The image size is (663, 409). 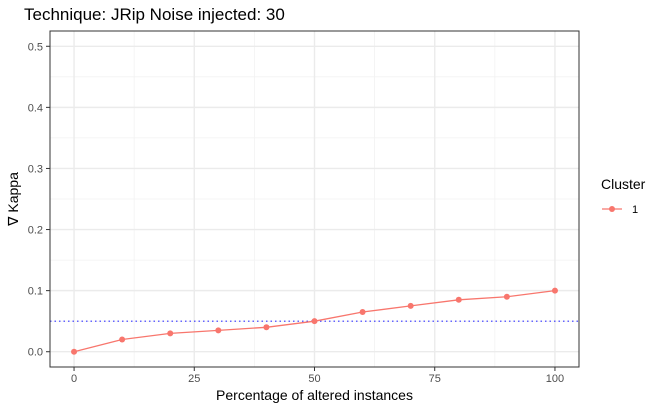 What do you see at coordinates (635, 210) in the screenshot?
I see `legend-entry-label: 1` at bounding box center [635, 210].